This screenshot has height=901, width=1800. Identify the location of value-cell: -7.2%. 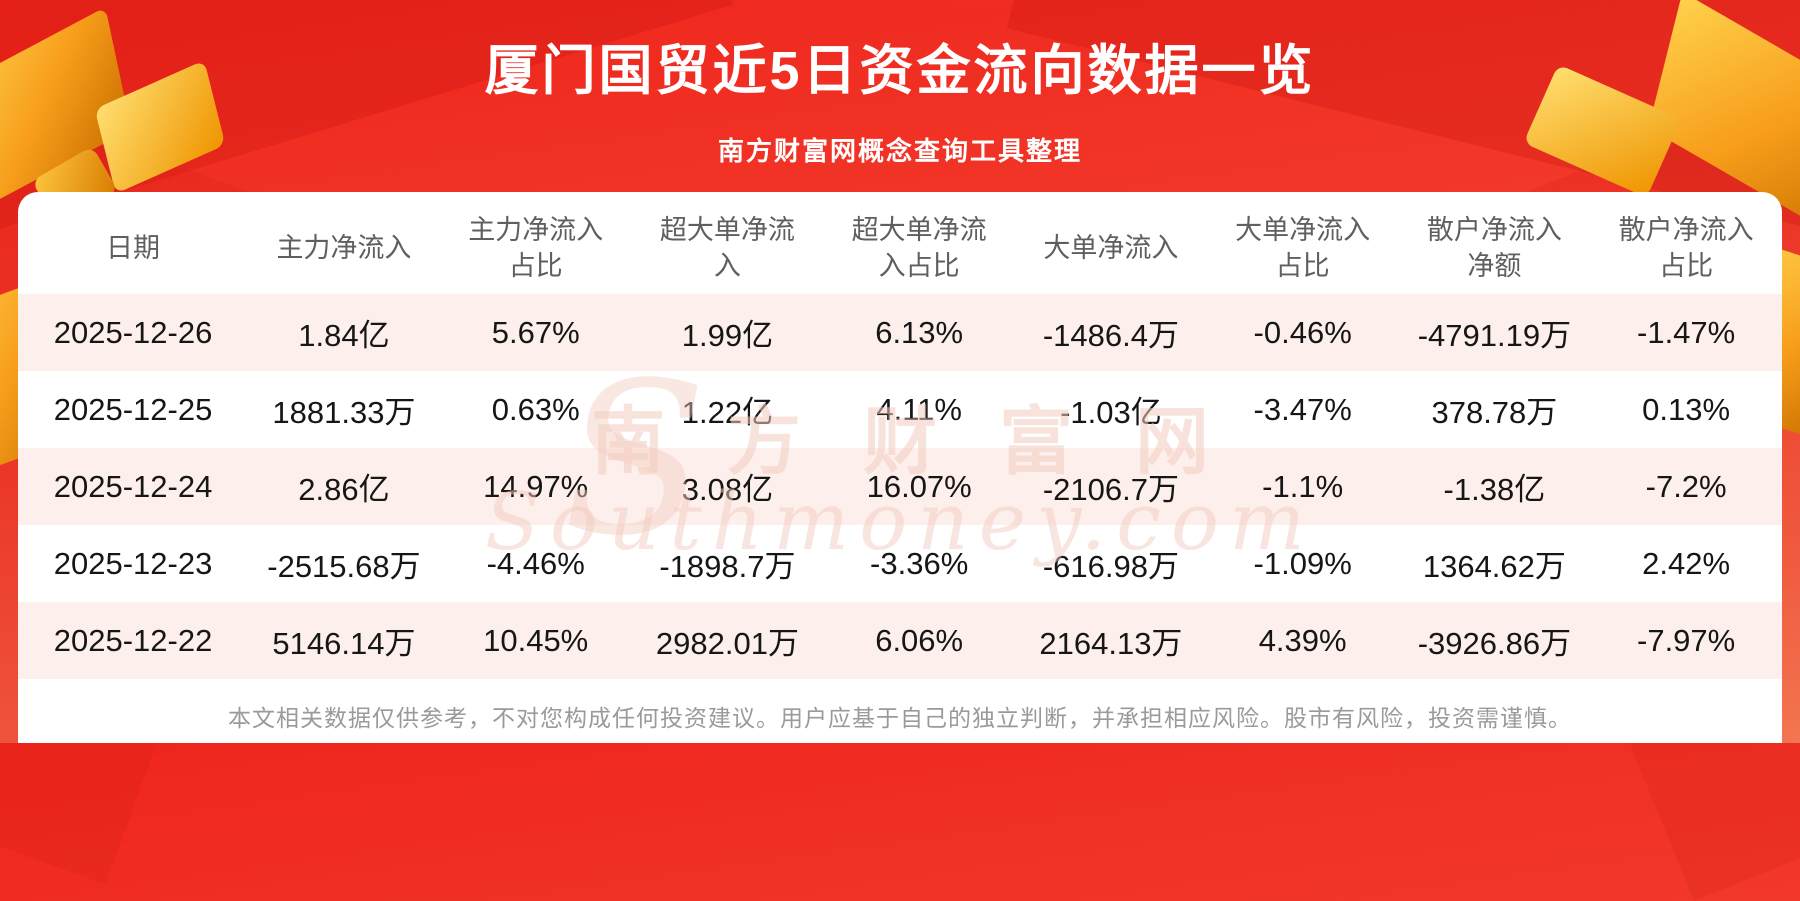
(1686, 486).